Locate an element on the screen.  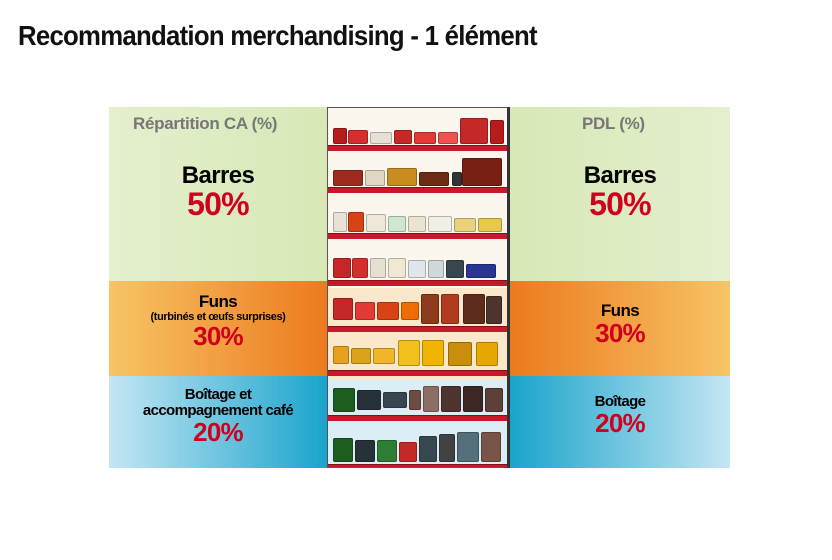
right-barres-block: Barres 50% is located at coordinates (620, 192).